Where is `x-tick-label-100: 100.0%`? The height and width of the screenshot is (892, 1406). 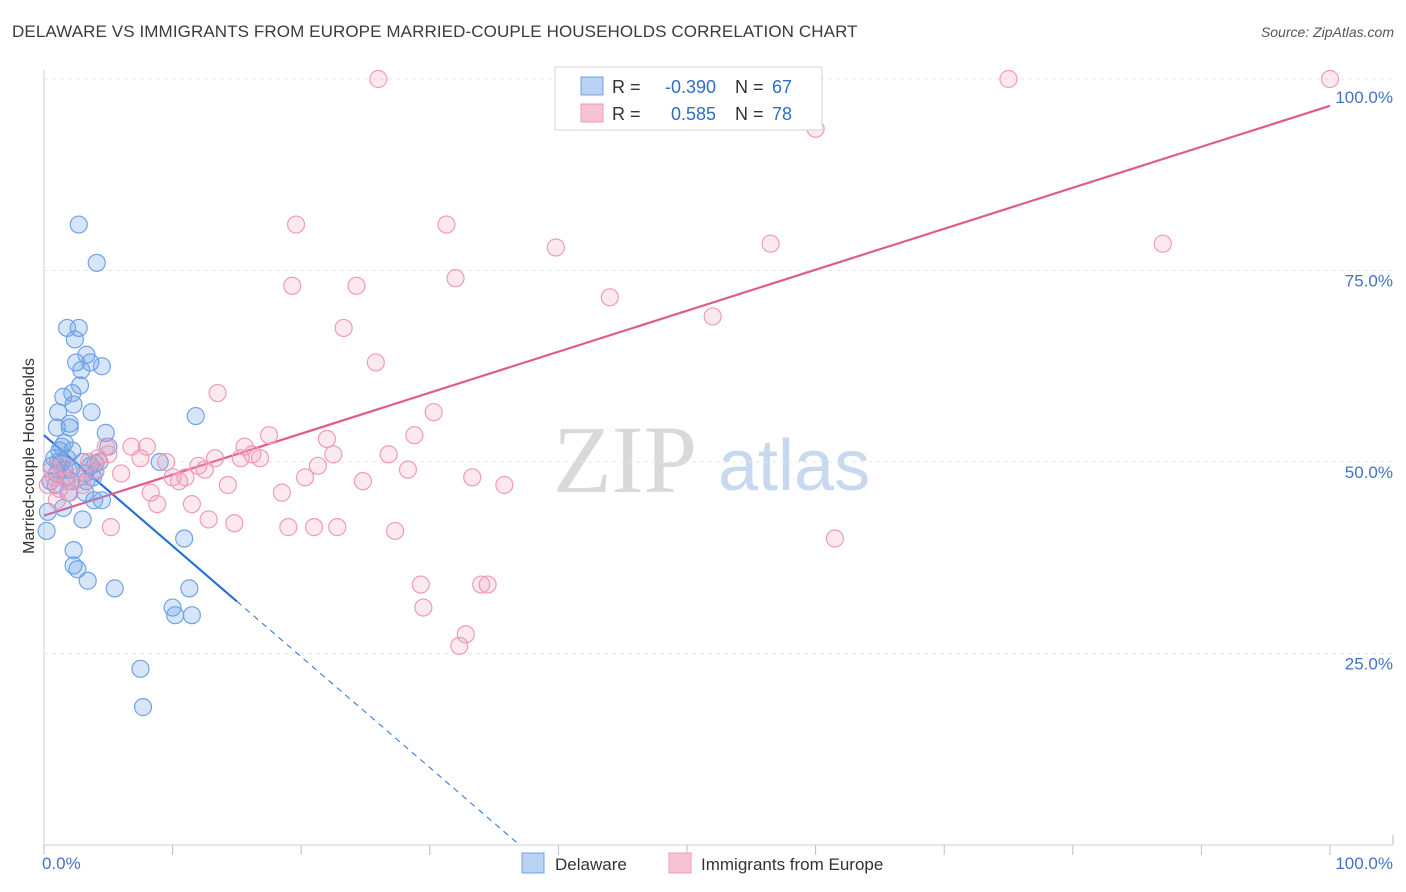 x-tick-label-100: 100.0% is located at coordinates (1364, 863).